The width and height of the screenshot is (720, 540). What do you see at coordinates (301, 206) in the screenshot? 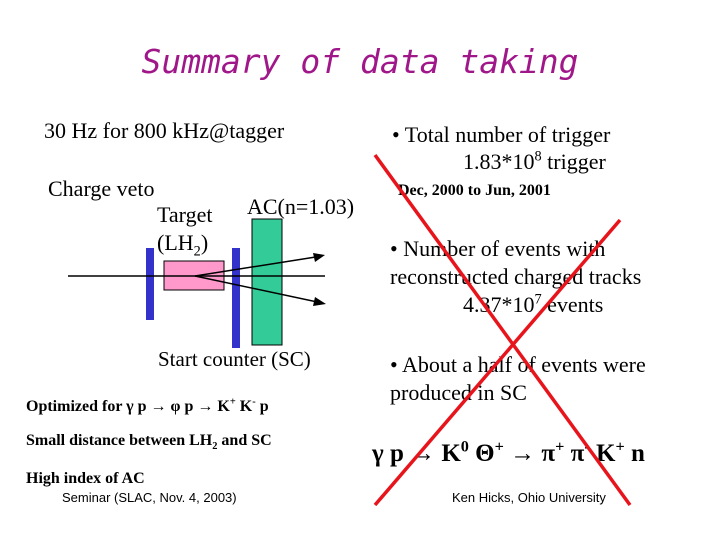
I see `ac-label: AC(n=1.03)` at bounding box center [301, 206].